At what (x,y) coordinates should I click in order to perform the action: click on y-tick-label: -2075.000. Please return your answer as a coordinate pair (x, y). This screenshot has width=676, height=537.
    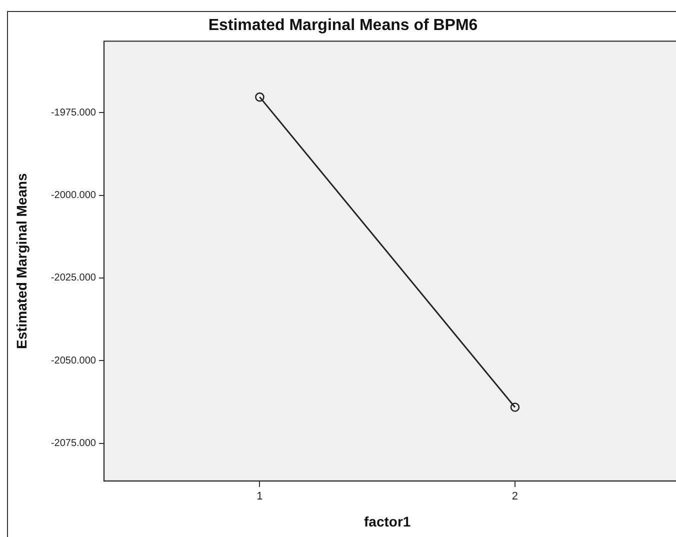
    Looking at the image, I should click on (73, 444).